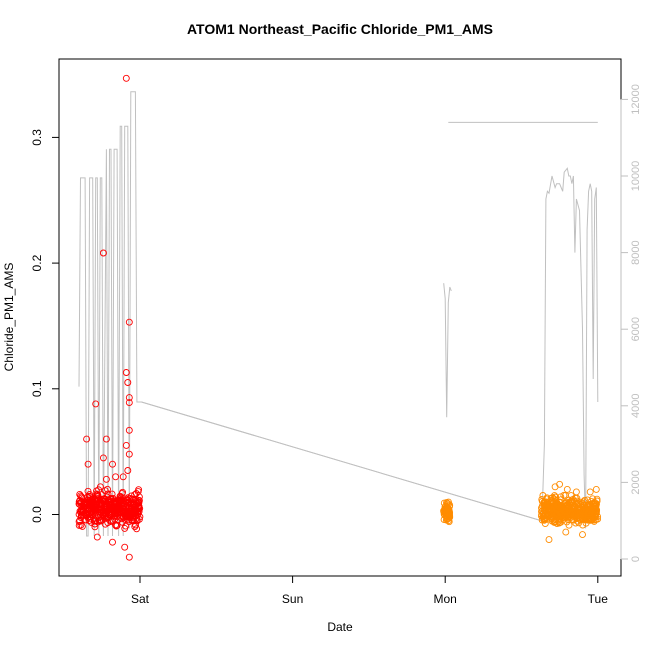 This screenshot has width=650, height=650. I want to click on chart-title: ATOM1 Northeast_Pacific Chloride_PM1_AMS, so click(340, 29).